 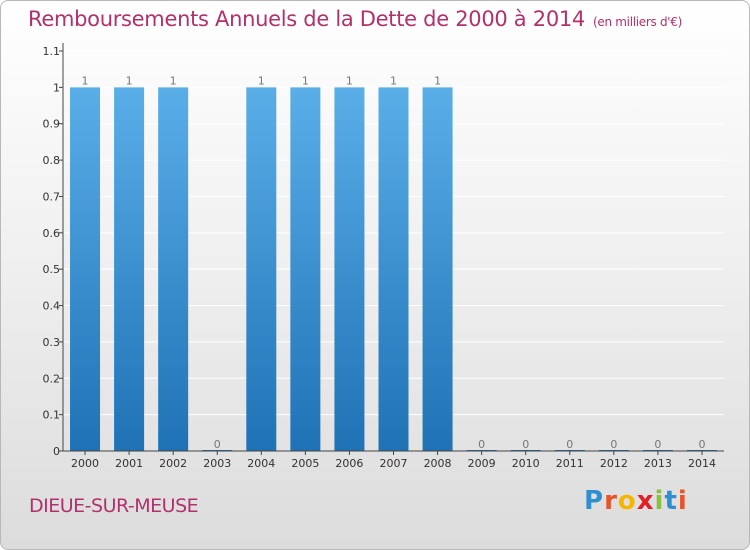 What do you see at coordinates (52, 124) in the screenshot?
I see `y-tick-label: 0.9` at bounding box center [52, 124].